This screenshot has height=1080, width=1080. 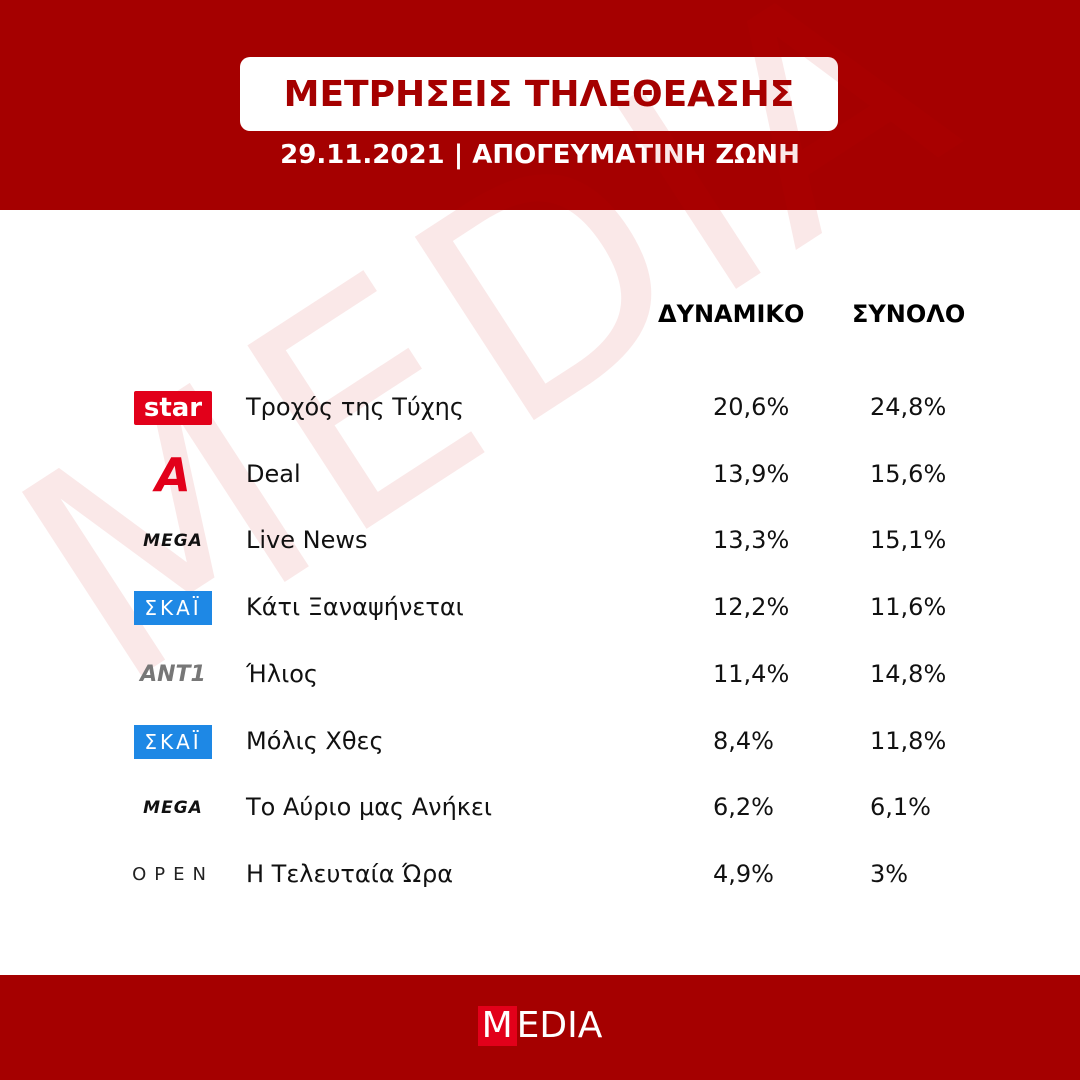 What do you see at coordinates (315, 740) in the screenshot?
I see `show-name: Μόλις Χθες` at bounding box center [315, 740].